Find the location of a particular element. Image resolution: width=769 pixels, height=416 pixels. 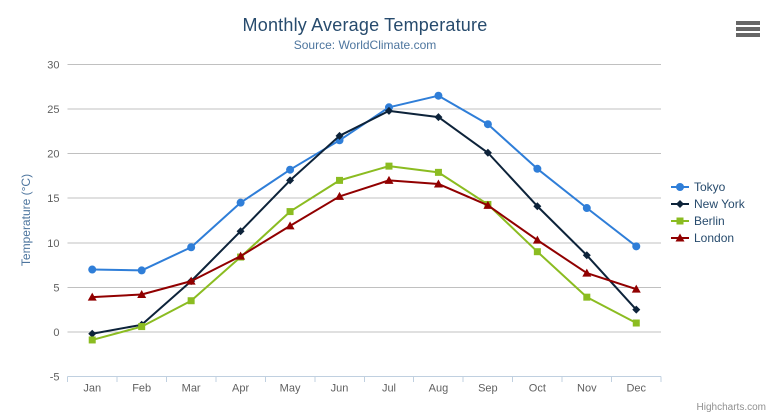

legend-label: London is located at coordinates (714, 237).